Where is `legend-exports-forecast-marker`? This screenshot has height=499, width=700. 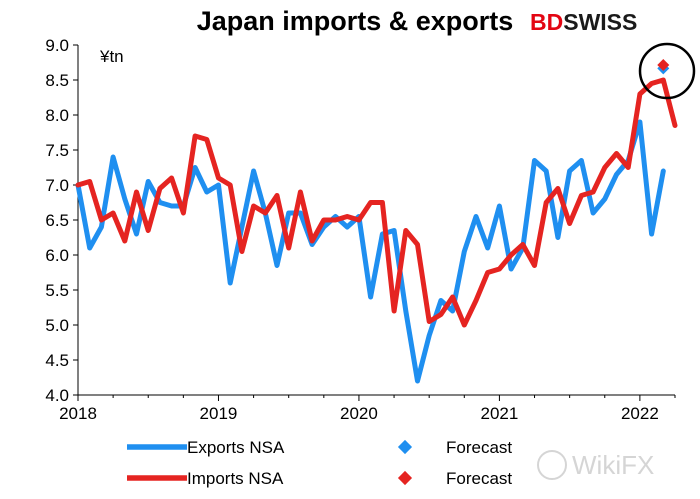
legend-exports-forecast-marker is located at coordinates (405, 447).